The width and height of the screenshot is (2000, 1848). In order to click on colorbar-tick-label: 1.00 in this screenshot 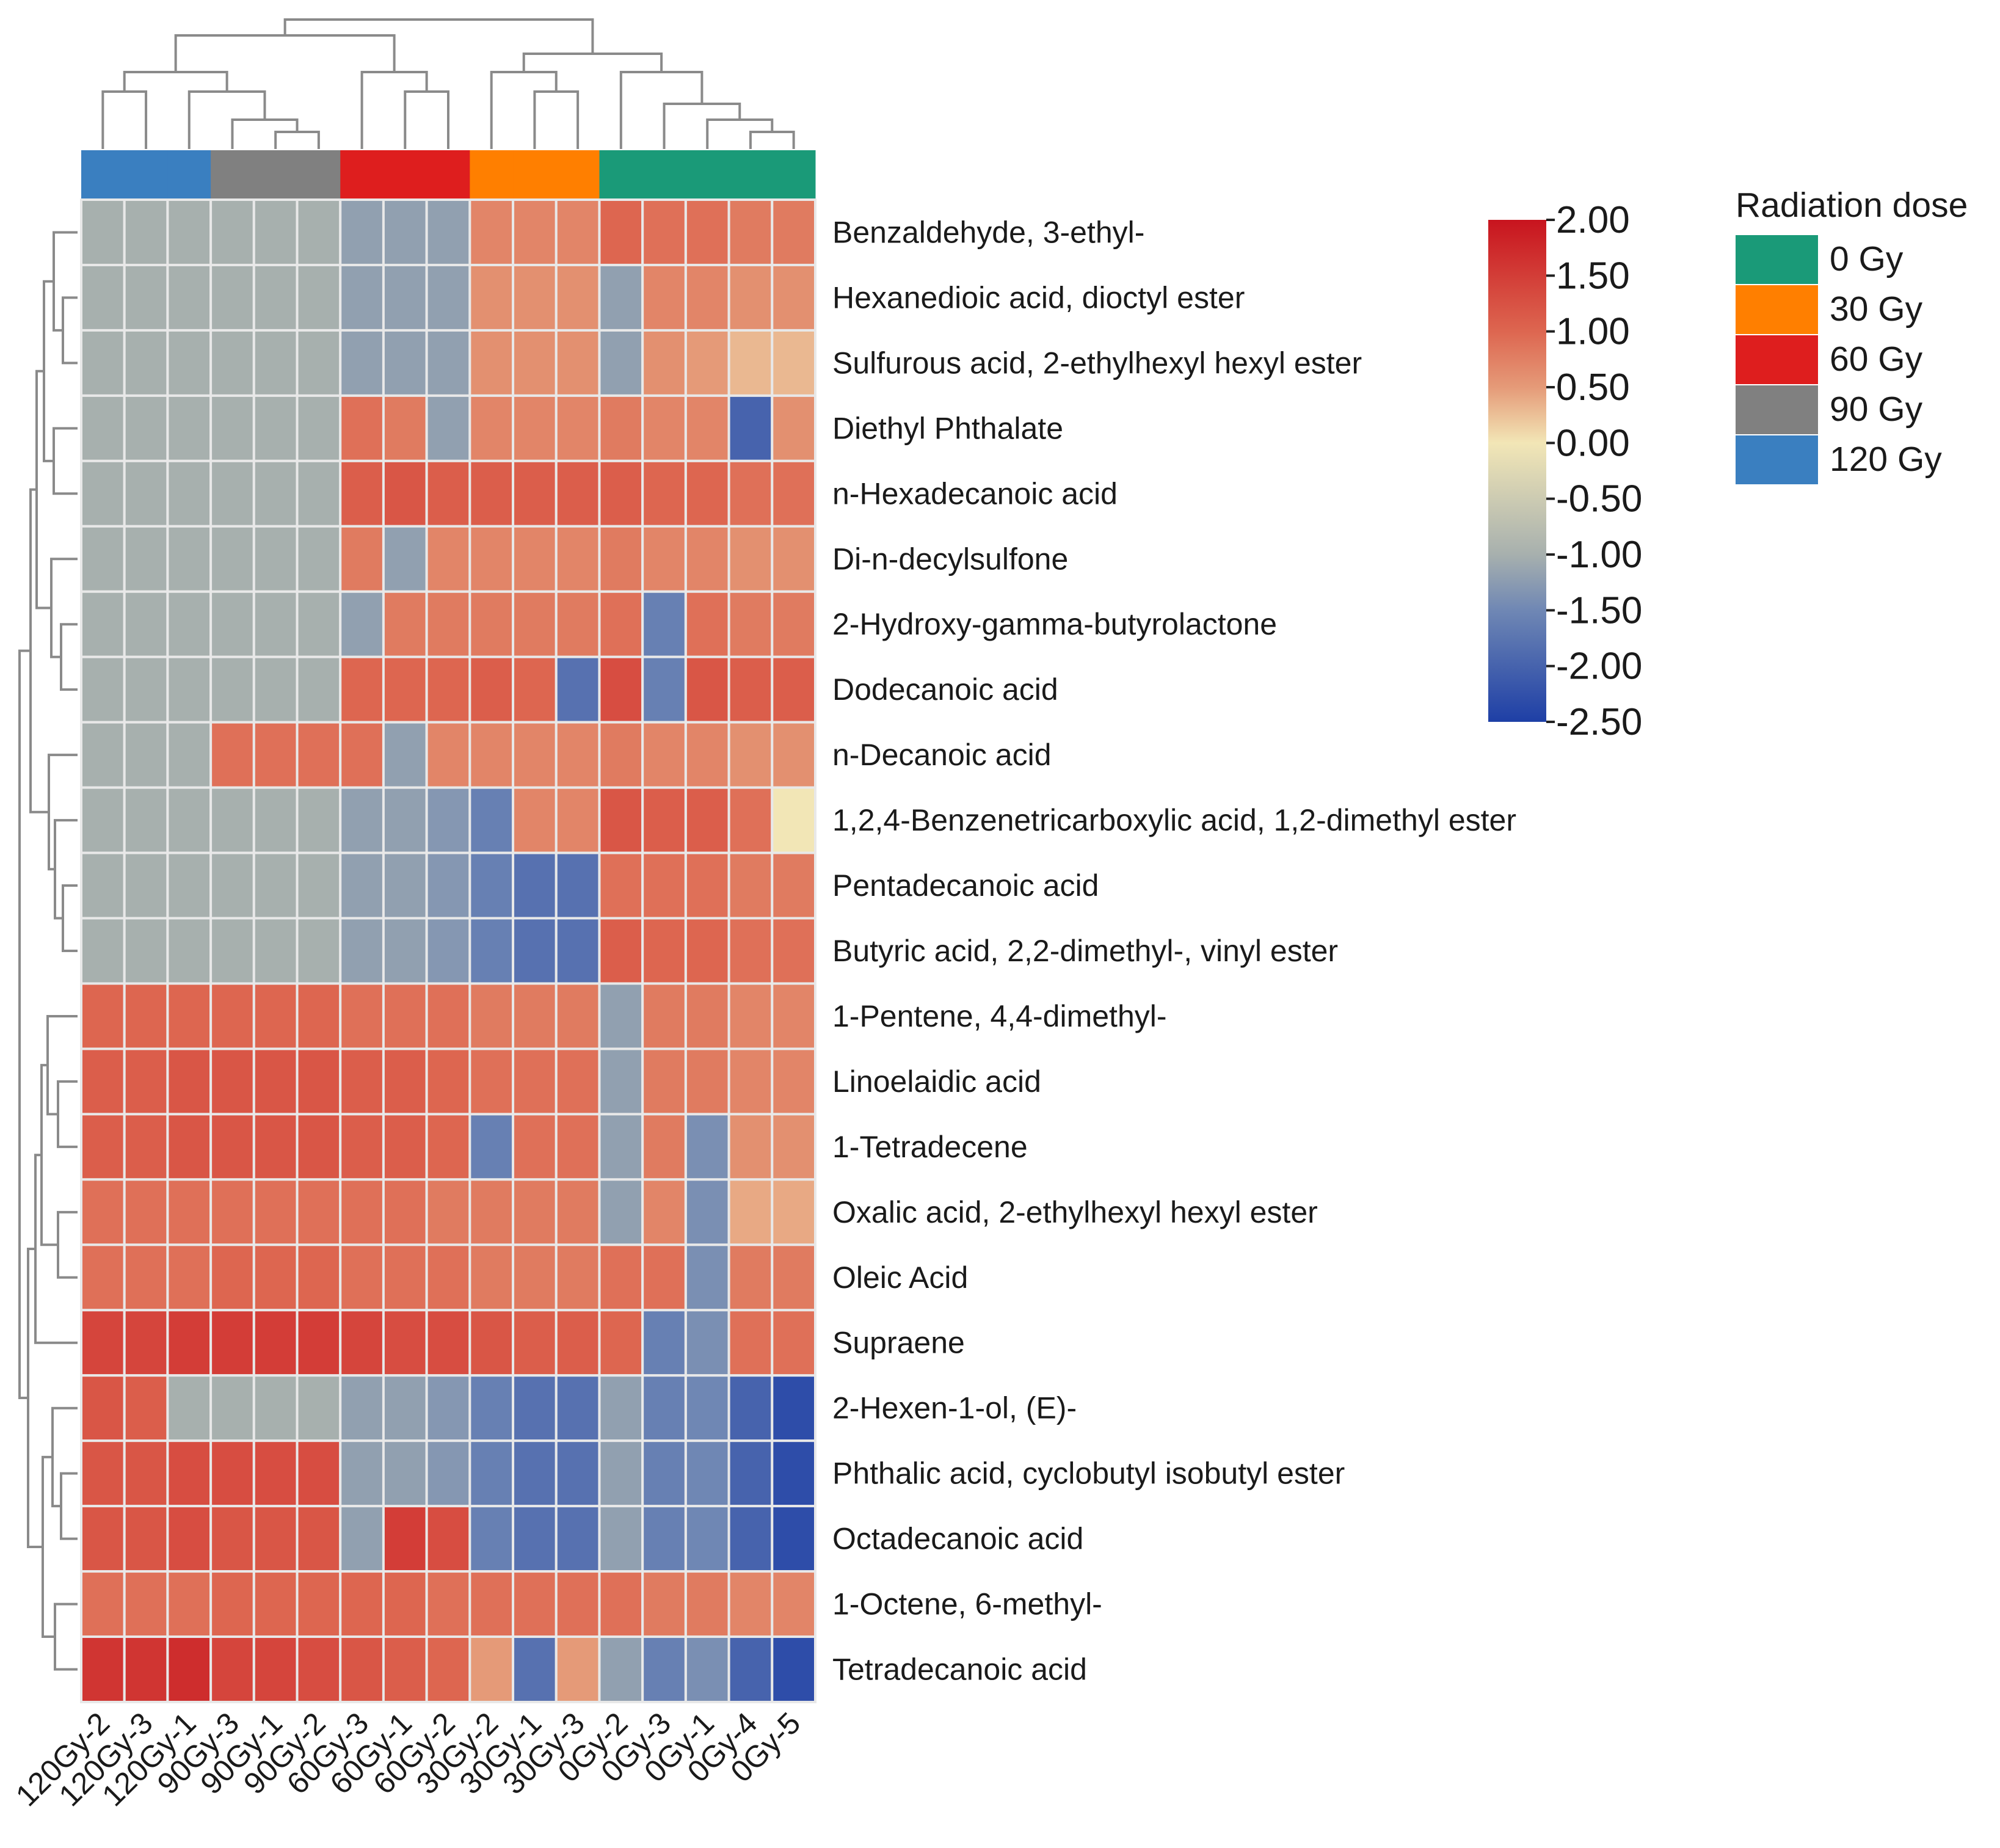, I will do `click(1593, 332)`.